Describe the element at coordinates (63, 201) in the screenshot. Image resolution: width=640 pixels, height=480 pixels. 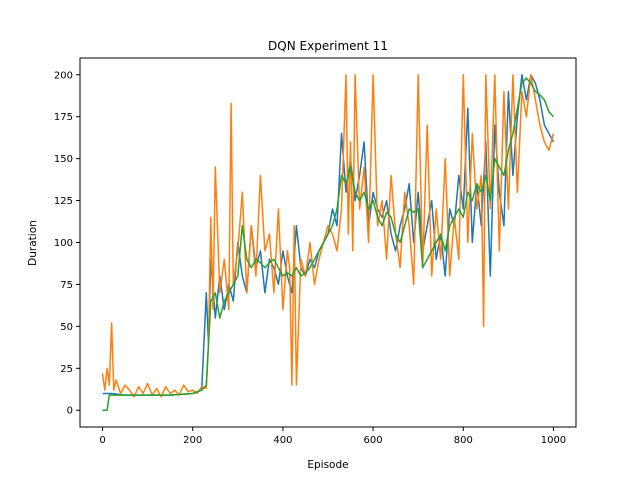
I see `y-tick-label: 125` at that location.